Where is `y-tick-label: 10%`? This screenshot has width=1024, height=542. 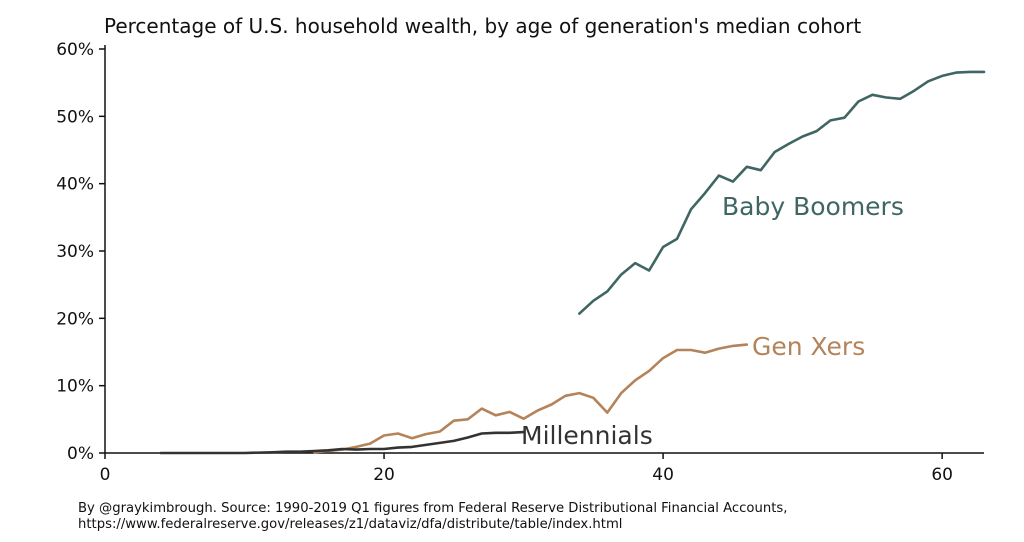 y-tick-label: 10% is located at coordinates (75, 387).